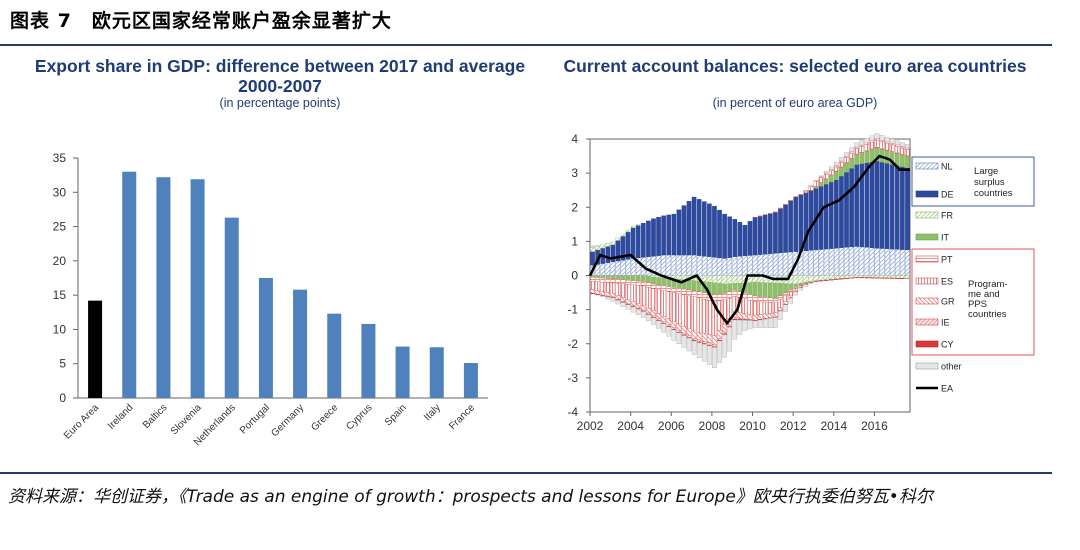  Describe the element at coordinates (927, 301) in the screenshot. I see `legend-swatch-gr` at that location.